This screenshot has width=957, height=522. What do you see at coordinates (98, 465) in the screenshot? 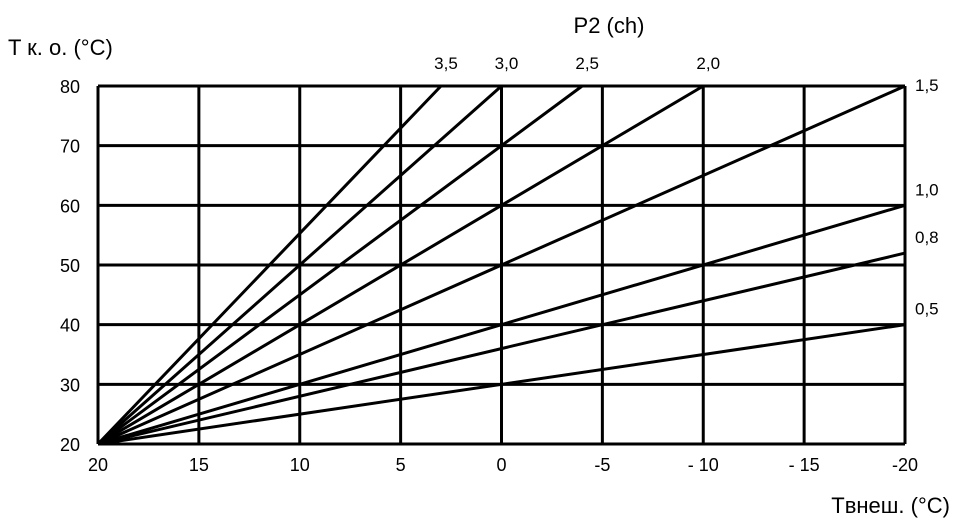
I see `x-tick-label: 20` at bounding box center [98, 465].